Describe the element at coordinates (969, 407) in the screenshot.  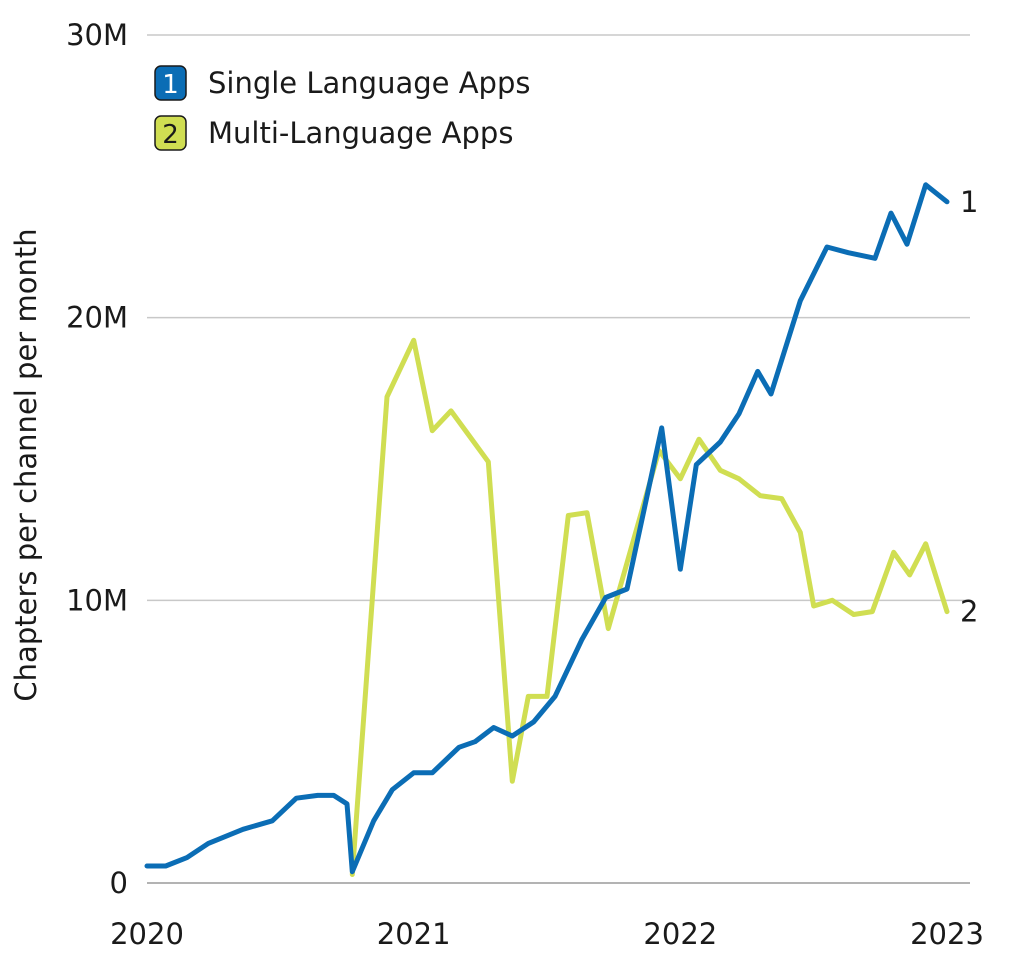
I see `series-end-labels: 12` at that location.